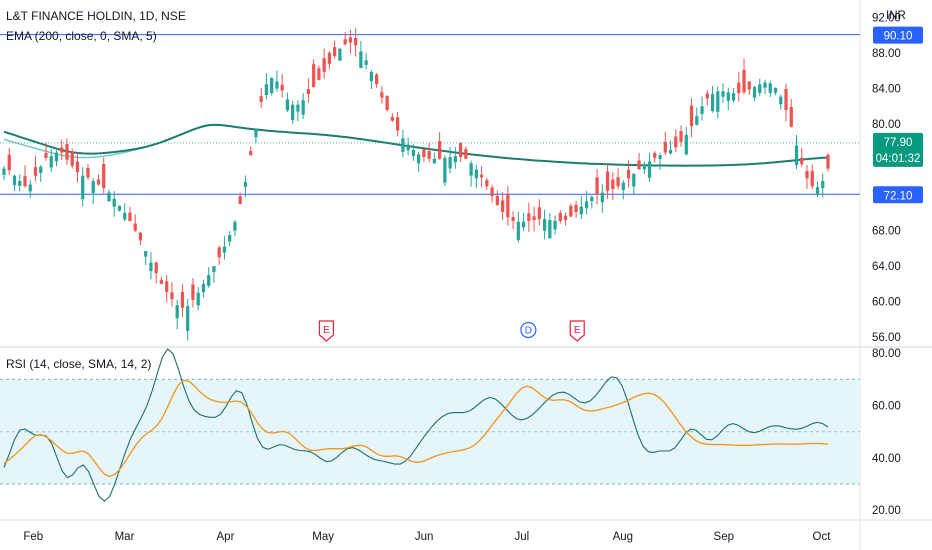 The height and width of the screenshot is (550, 932). I want to click on ema-line-secondary, so click(416, 145).